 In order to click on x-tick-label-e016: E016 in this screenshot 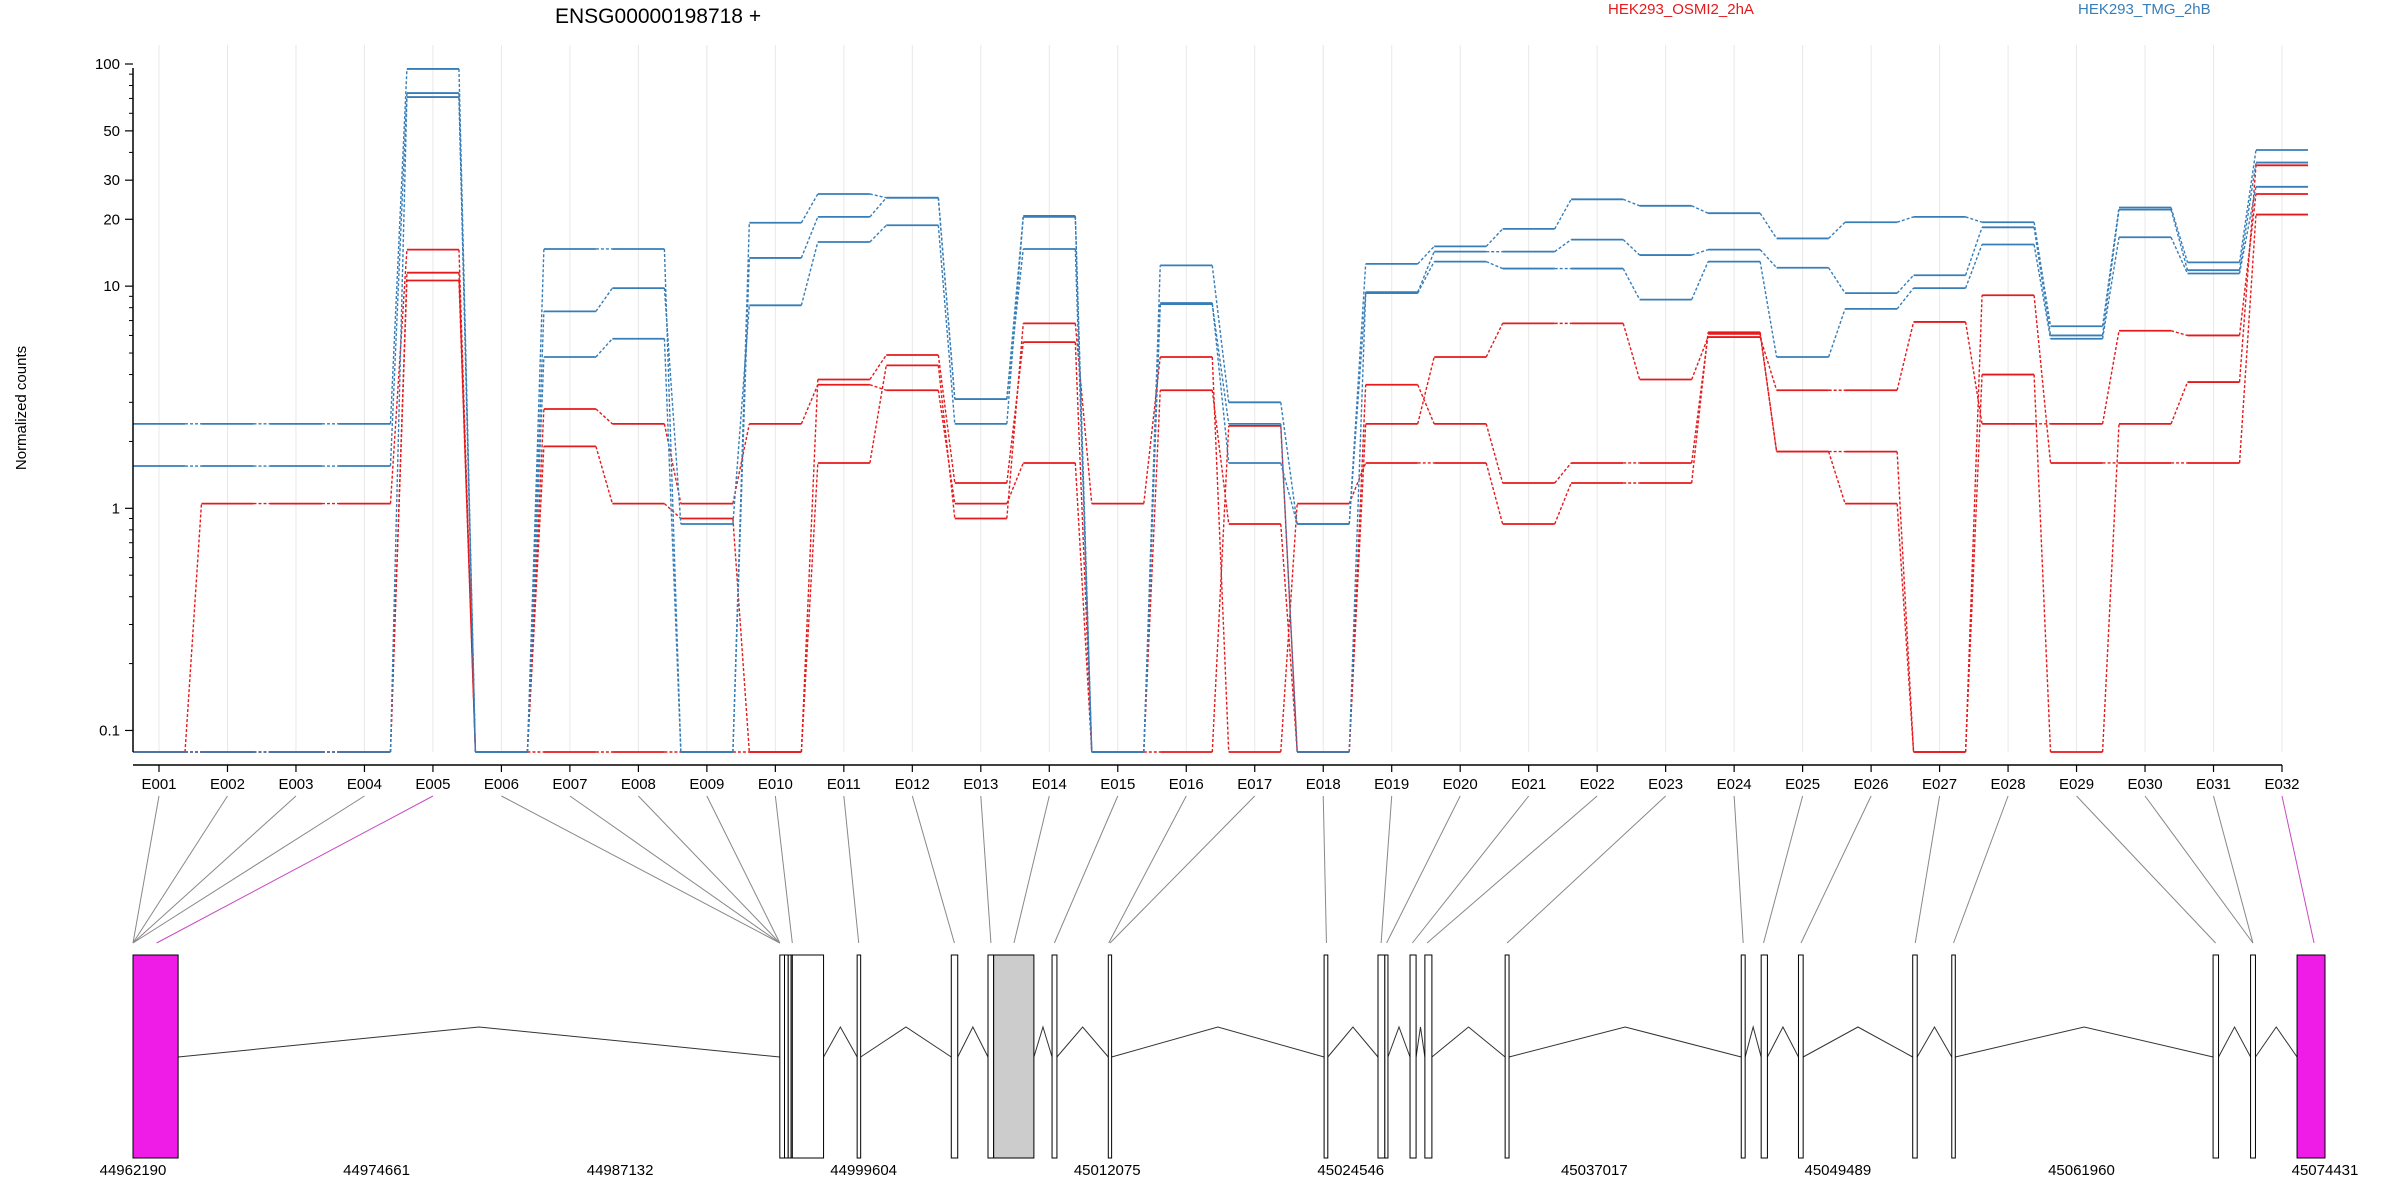, I will do `click(1186, 784)`.